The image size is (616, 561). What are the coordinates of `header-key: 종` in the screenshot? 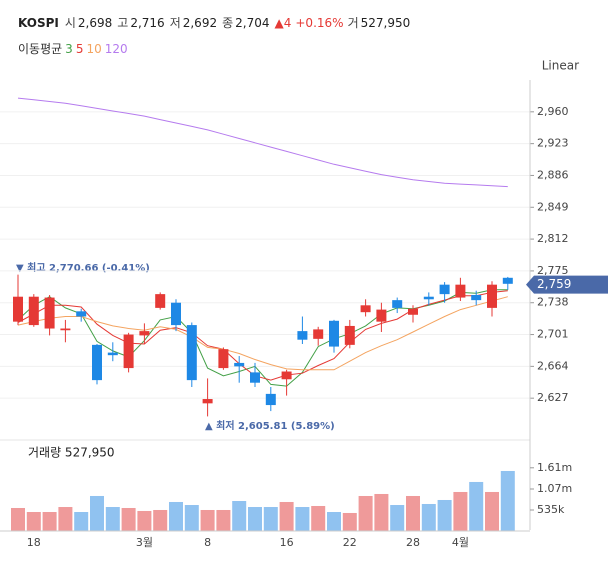 It's located at (228, 23).